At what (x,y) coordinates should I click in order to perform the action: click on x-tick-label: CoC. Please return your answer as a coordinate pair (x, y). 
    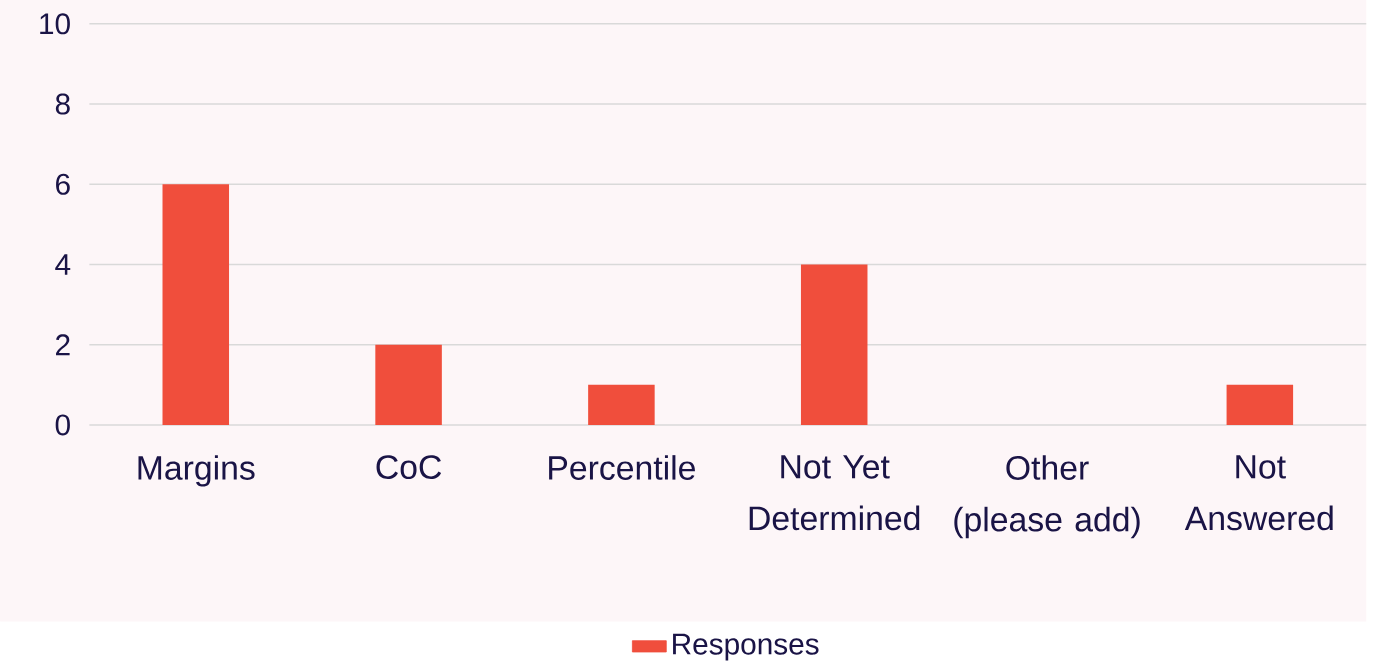
    Looking at the image, I should click on (409, 467).